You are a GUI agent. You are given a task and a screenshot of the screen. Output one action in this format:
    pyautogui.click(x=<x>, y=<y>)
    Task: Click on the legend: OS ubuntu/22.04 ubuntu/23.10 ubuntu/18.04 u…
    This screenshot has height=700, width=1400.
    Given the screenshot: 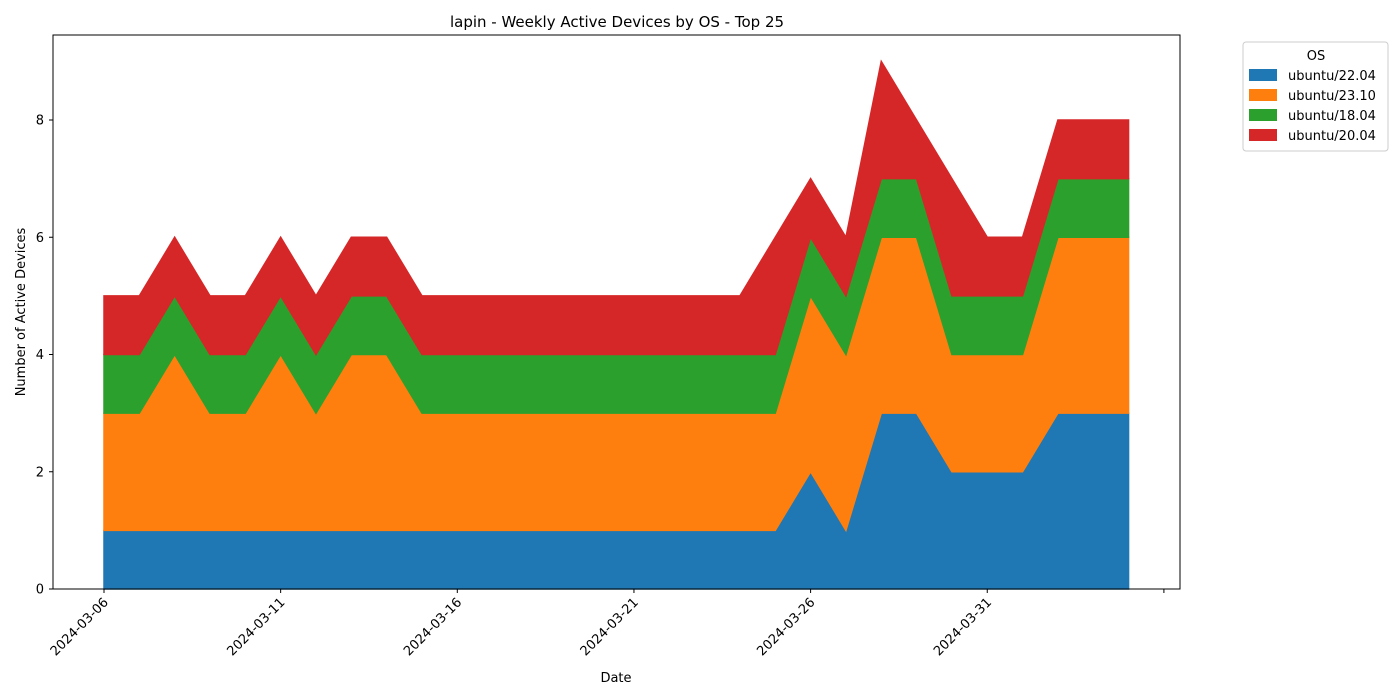 What is the action you would take?
    pyautogui.click(x=1315, y=96)
    